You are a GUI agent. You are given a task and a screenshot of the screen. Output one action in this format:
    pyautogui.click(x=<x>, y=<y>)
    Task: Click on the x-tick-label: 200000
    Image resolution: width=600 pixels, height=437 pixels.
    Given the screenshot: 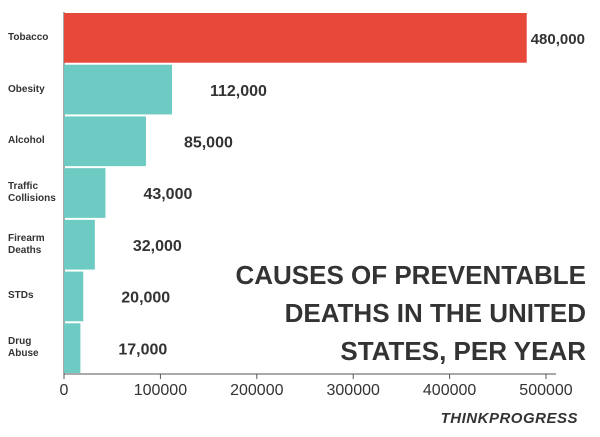 What is the action you would take?
    pyautogui.click(x=256, y=390)
    